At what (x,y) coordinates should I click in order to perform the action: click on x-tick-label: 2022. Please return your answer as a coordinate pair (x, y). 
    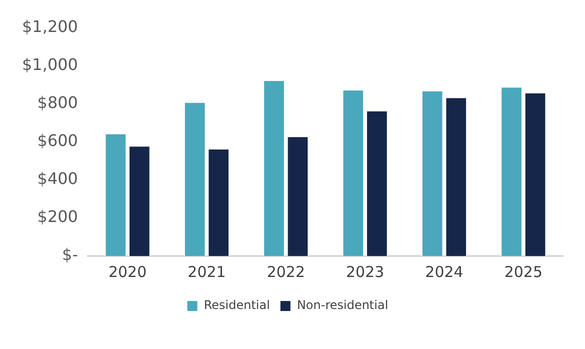
    Looking at the image, I should click on (285, 271).